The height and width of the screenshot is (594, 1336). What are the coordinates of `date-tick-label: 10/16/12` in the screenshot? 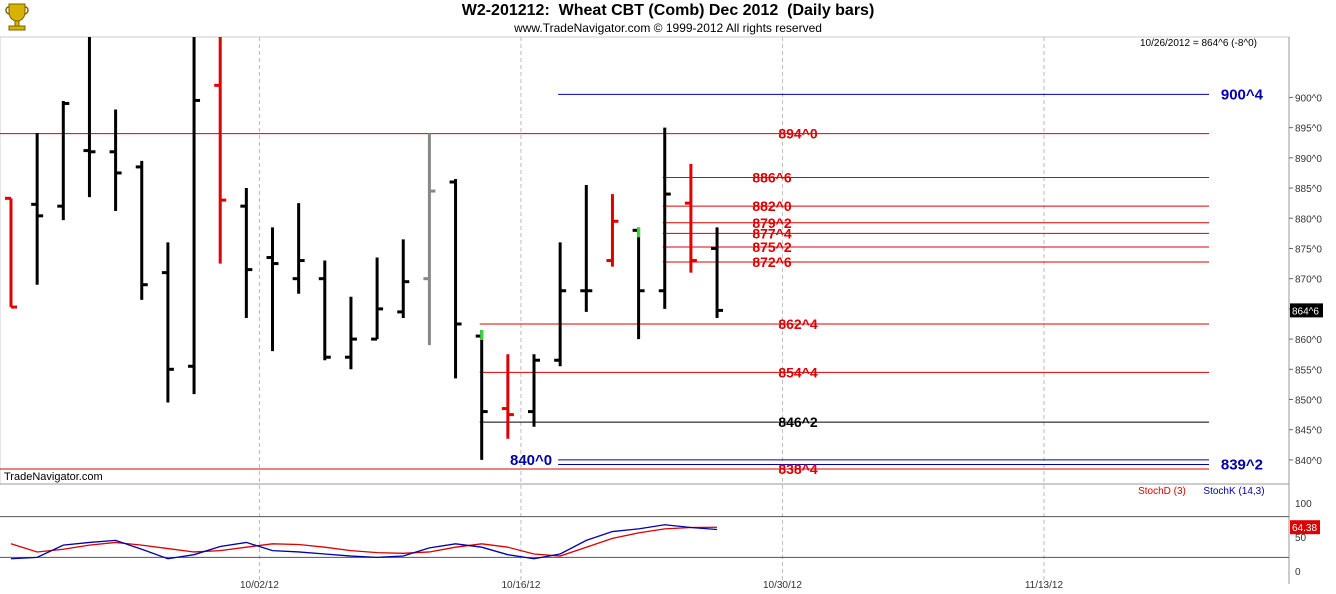 It's located at (520, 585).